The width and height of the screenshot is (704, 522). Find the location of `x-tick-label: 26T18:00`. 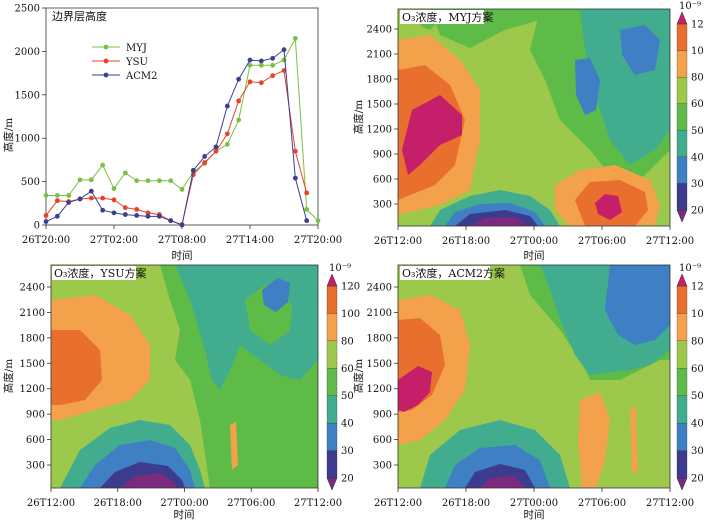

x-tick-label: 26T18:00 is located at coordinates (118, 503).